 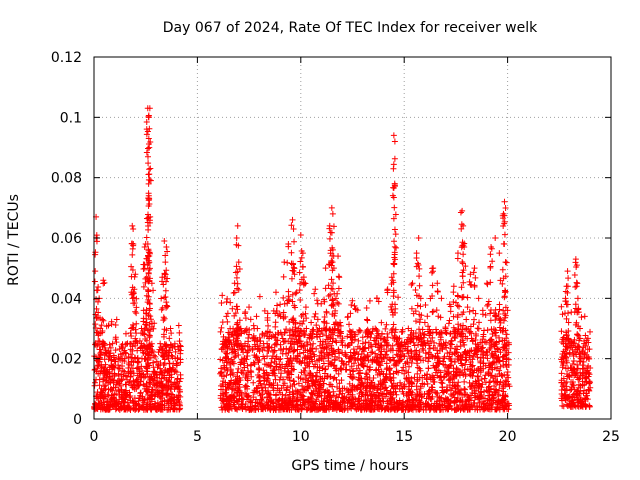 I want to click on x-tick-labels: 0 5 10 15 20 25, so click(x=355, y=437).